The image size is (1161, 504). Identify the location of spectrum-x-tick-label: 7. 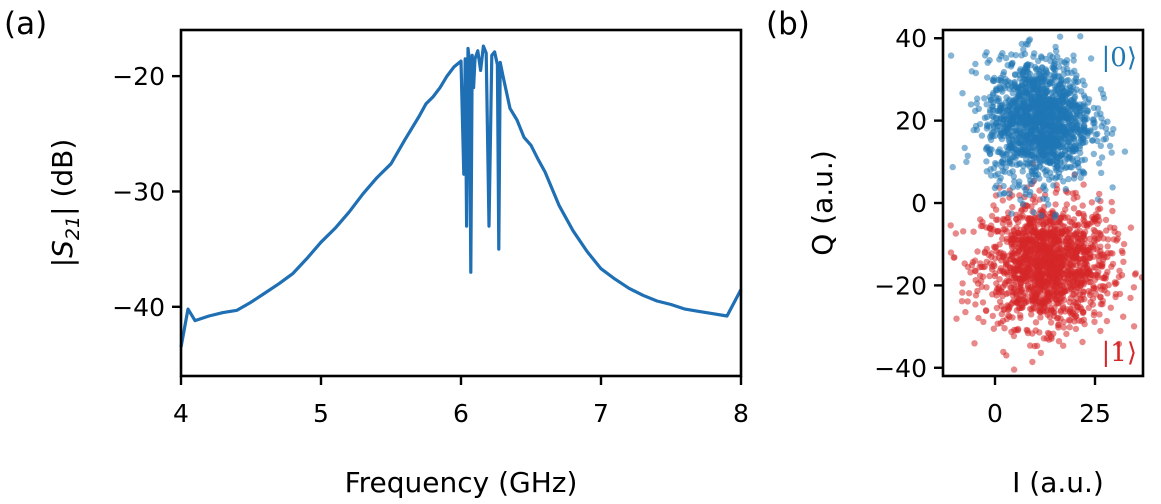
(601, 413).